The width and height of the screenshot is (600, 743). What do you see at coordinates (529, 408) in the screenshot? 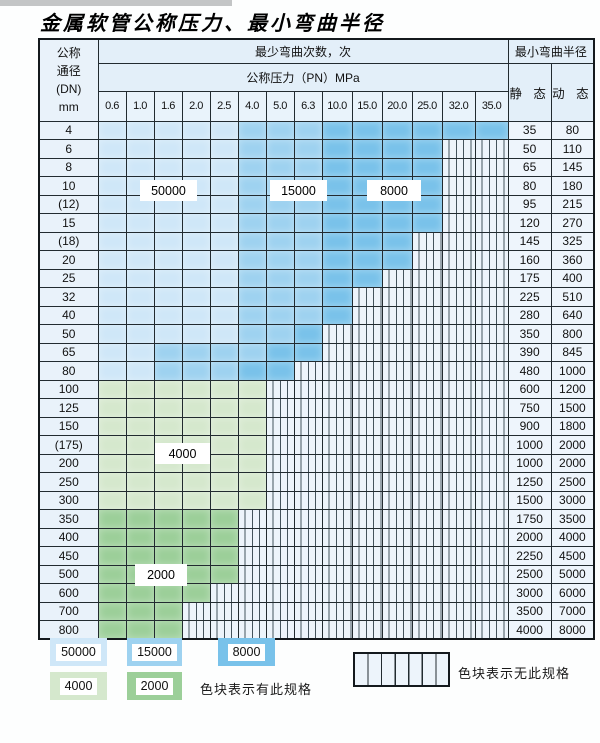
I see `static-radius-cell: 750` at bounding box center [529, 408].